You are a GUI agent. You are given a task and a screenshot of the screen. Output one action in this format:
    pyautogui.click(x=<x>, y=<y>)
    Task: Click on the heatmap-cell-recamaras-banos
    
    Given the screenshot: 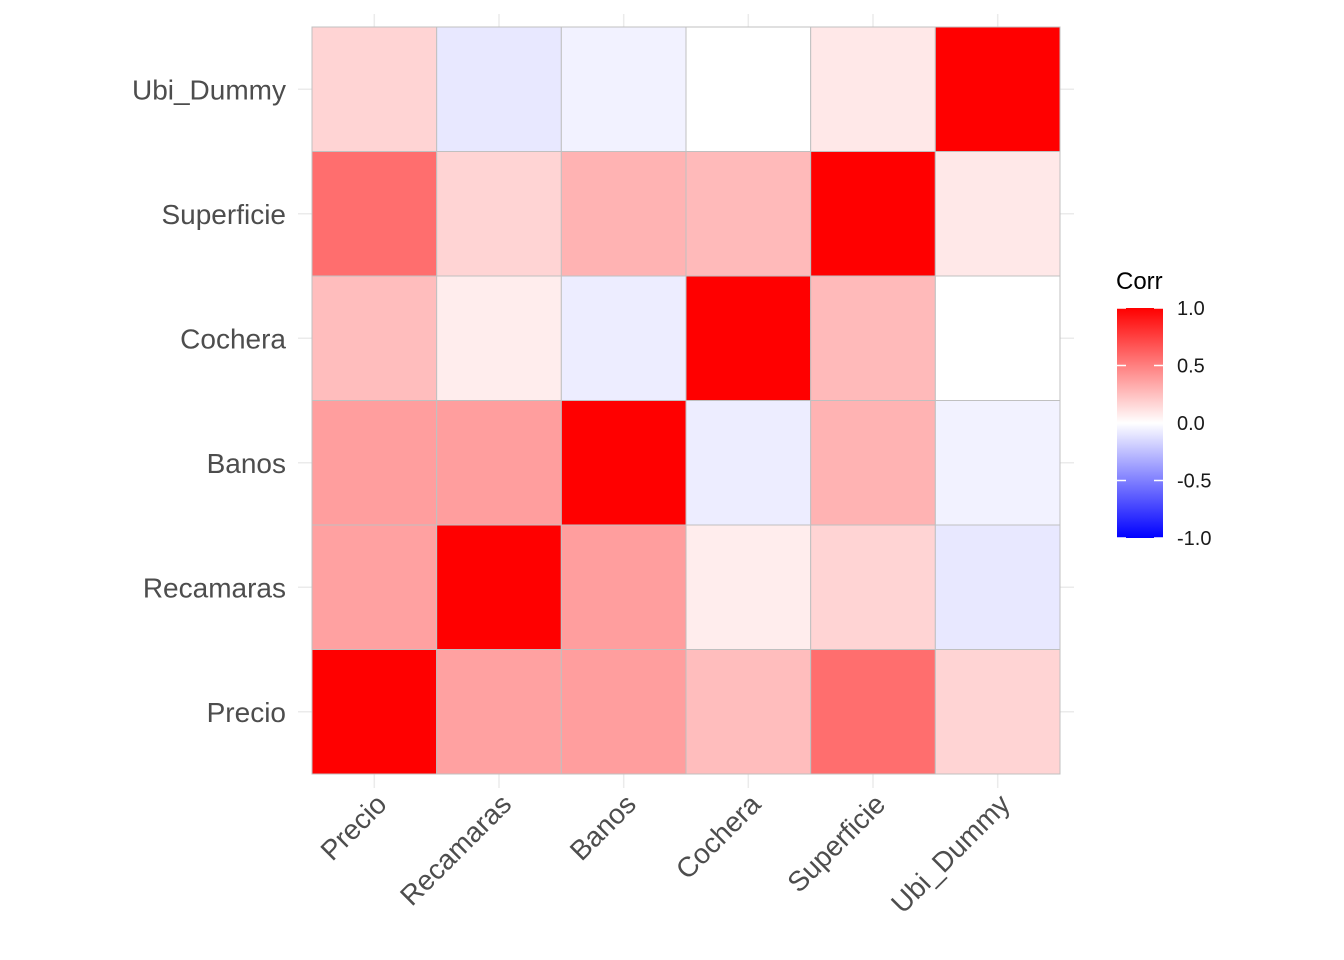 What is the action you would take?
    pyautogui.click(x=499, y=463)
    